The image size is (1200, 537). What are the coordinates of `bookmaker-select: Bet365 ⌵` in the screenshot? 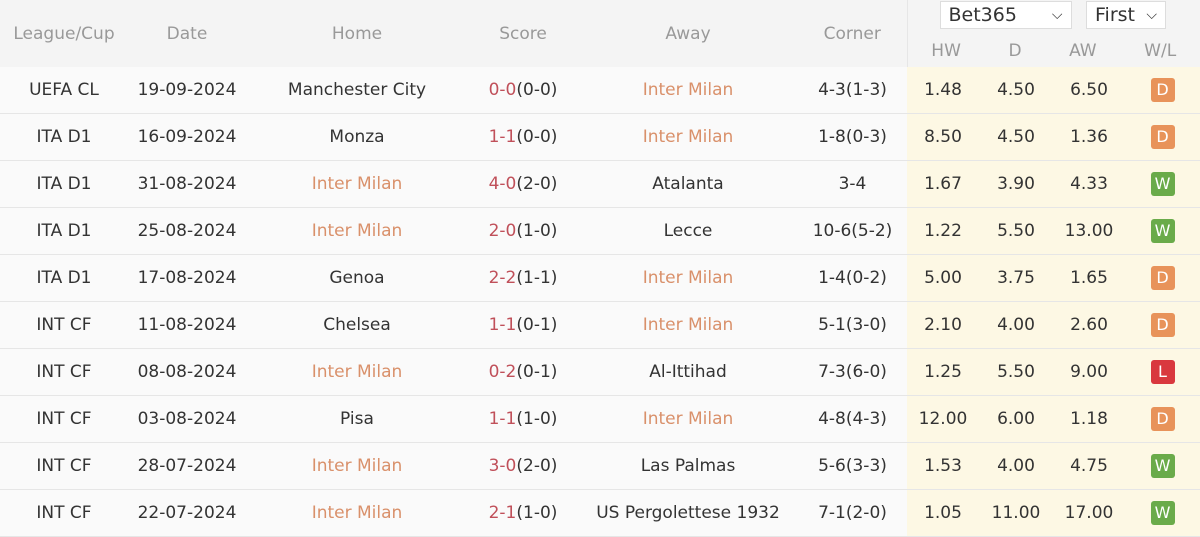 It's located at (1005, 15).